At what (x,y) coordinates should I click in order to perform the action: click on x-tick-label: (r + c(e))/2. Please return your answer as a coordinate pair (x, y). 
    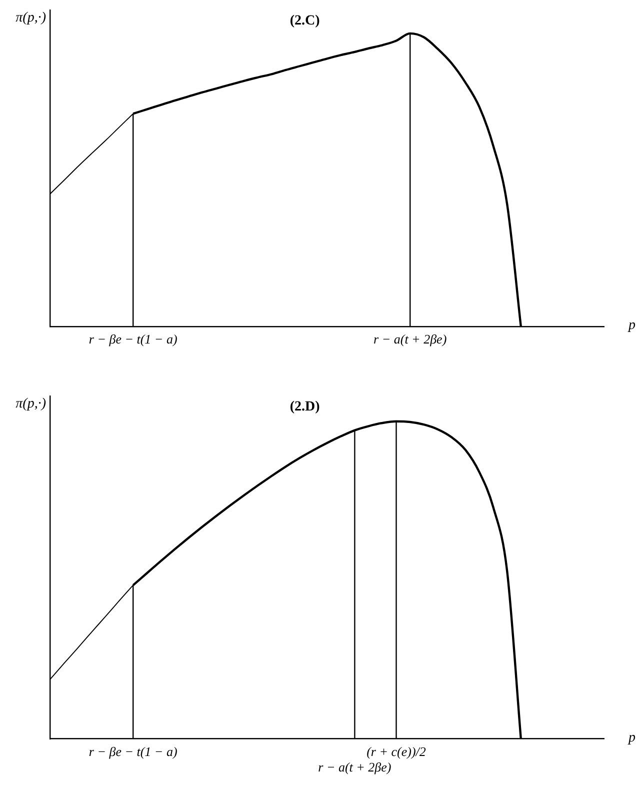
    Looking at the image, I should click on (396, 752).